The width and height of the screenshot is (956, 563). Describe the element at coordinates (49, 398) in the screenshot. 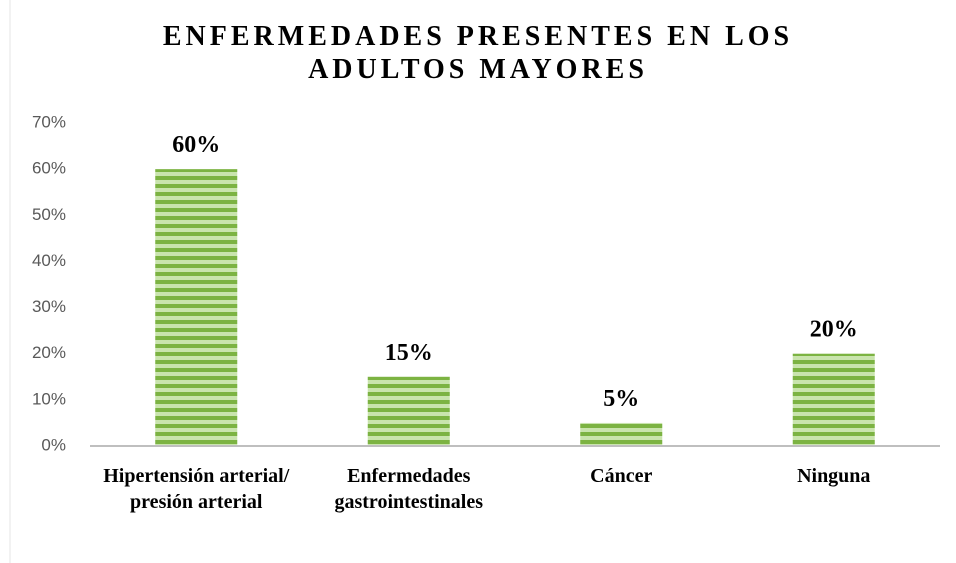

I see `y-tick-label: 10%` at that location.